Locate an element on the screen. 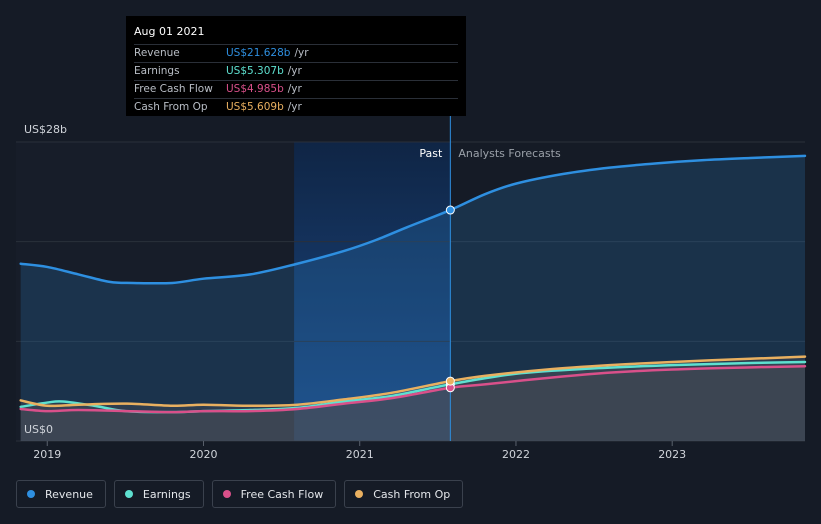  past-label: Past is located at coordinates (431, 153).